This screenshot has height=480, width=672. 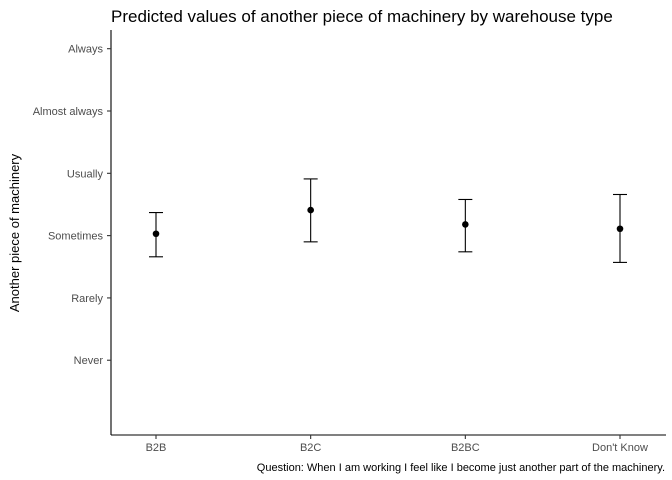 What do you see at coordinates (85, 50) in the screenshot?
I see `y-tick-label: Always` at bounding box center [85, 50].